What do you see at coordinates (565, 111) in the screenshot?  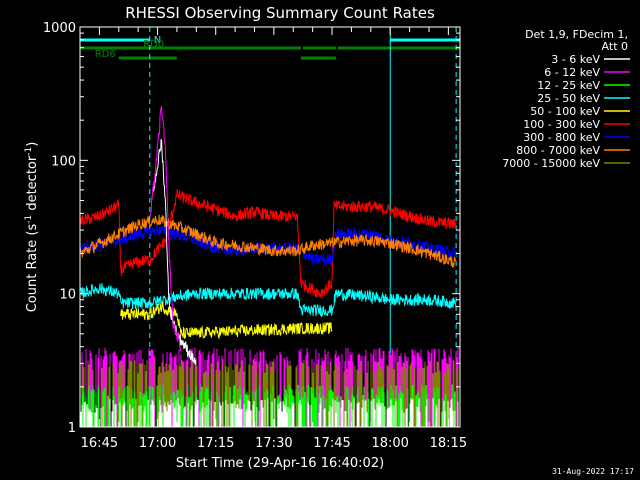 I see `legend-label: 50 - 100 keV` at bounding box center [565, 111].